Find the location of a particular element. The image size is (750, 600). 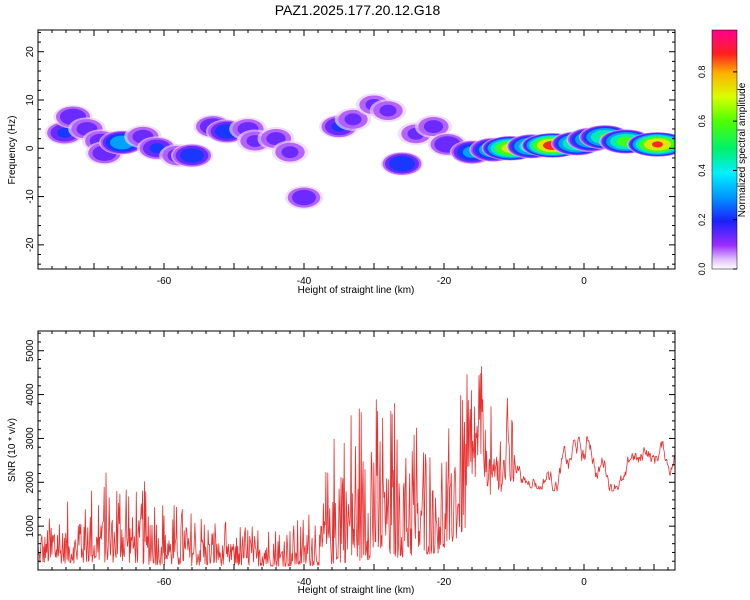

colorbar-tick-label: 0.8 is located at coordinates (702, 72).